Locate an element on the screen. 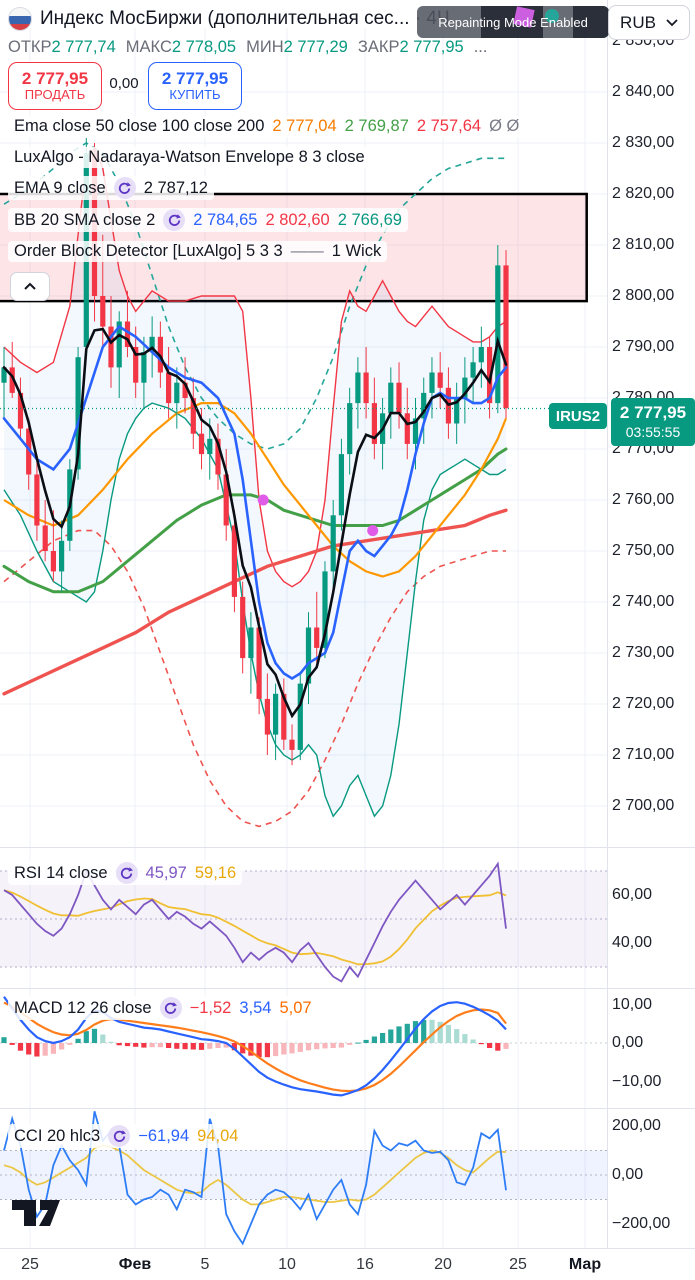 The height and width of the screenshot is (1280, 695). high-label: МАКС is located at coordinates (148, 47).